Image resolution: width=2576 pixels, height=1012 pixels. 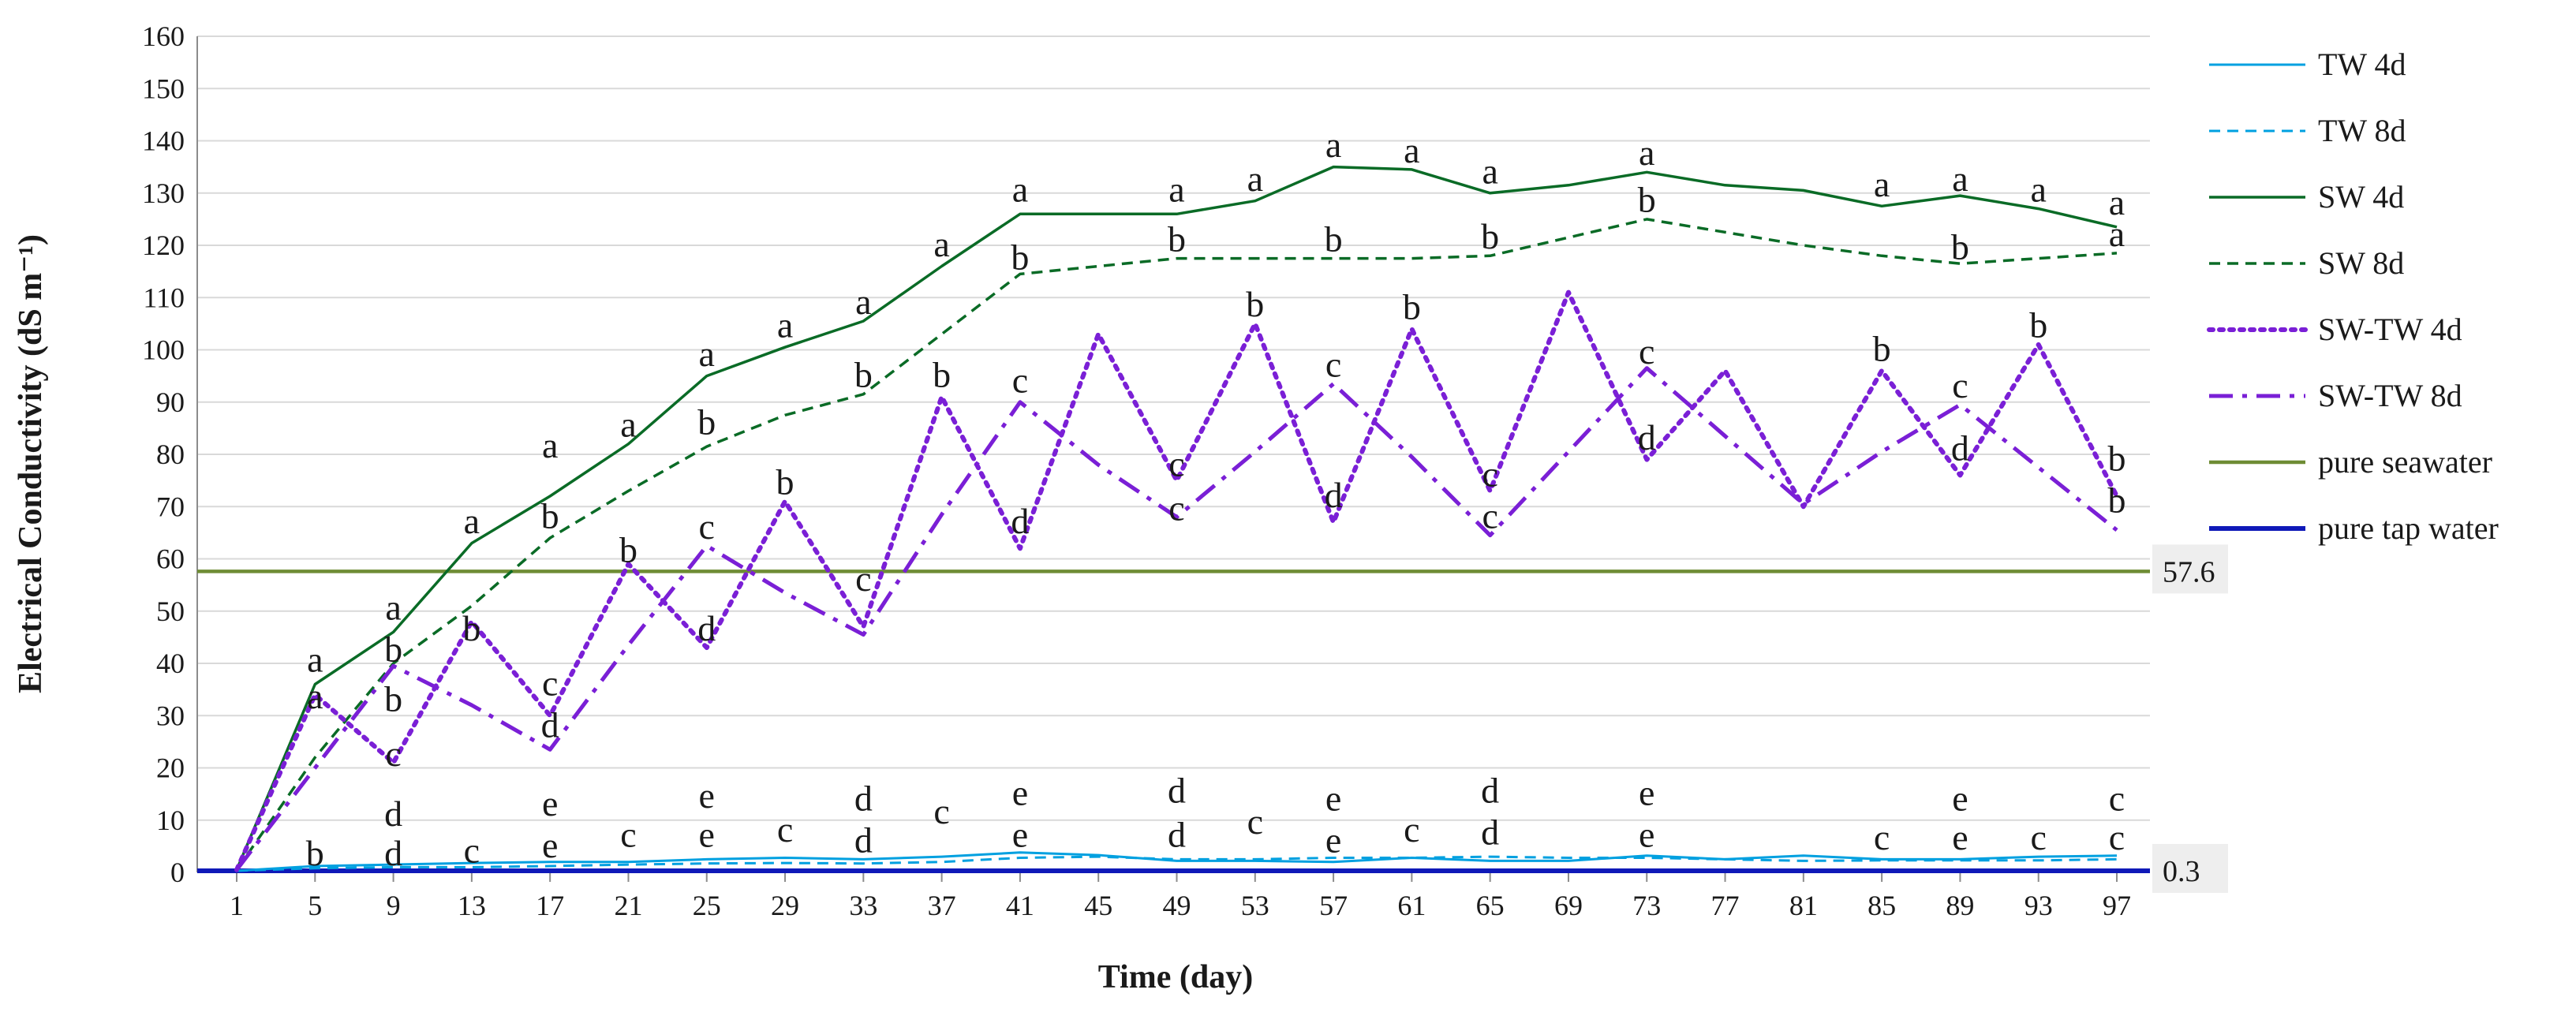 I want to click on reference-label-0-3: 0.3, so click(x=2181, y=871).